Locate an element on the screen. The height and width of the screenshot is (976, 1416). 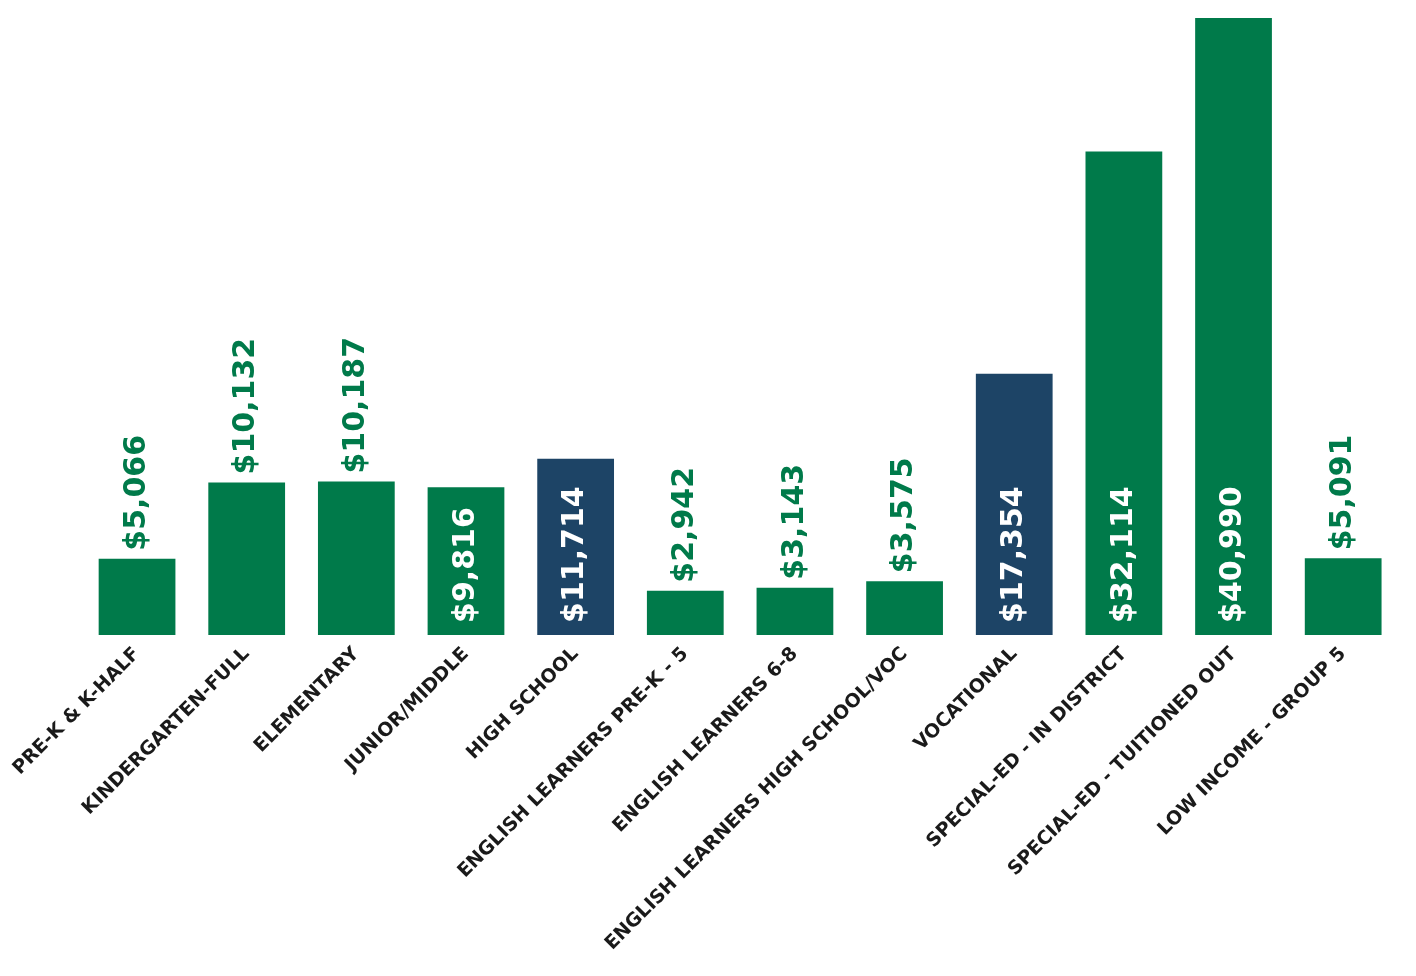
data-label: $3,575 is located at coordinates (902, 515).